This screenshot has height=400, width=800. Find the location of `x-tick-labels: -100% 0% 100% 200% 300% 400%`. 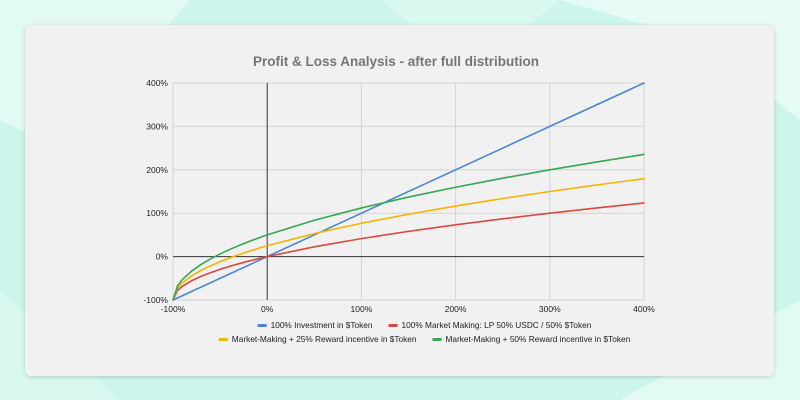

x-tick-labels: -100% 0% 100% 200% 300% 400% is located at coordinates (408, 309).